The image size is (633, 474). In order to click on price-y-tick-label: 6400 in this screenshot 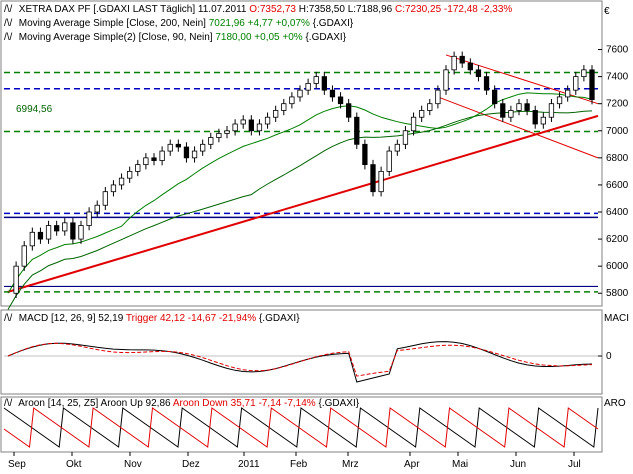, I will do `click(617, 212)`.